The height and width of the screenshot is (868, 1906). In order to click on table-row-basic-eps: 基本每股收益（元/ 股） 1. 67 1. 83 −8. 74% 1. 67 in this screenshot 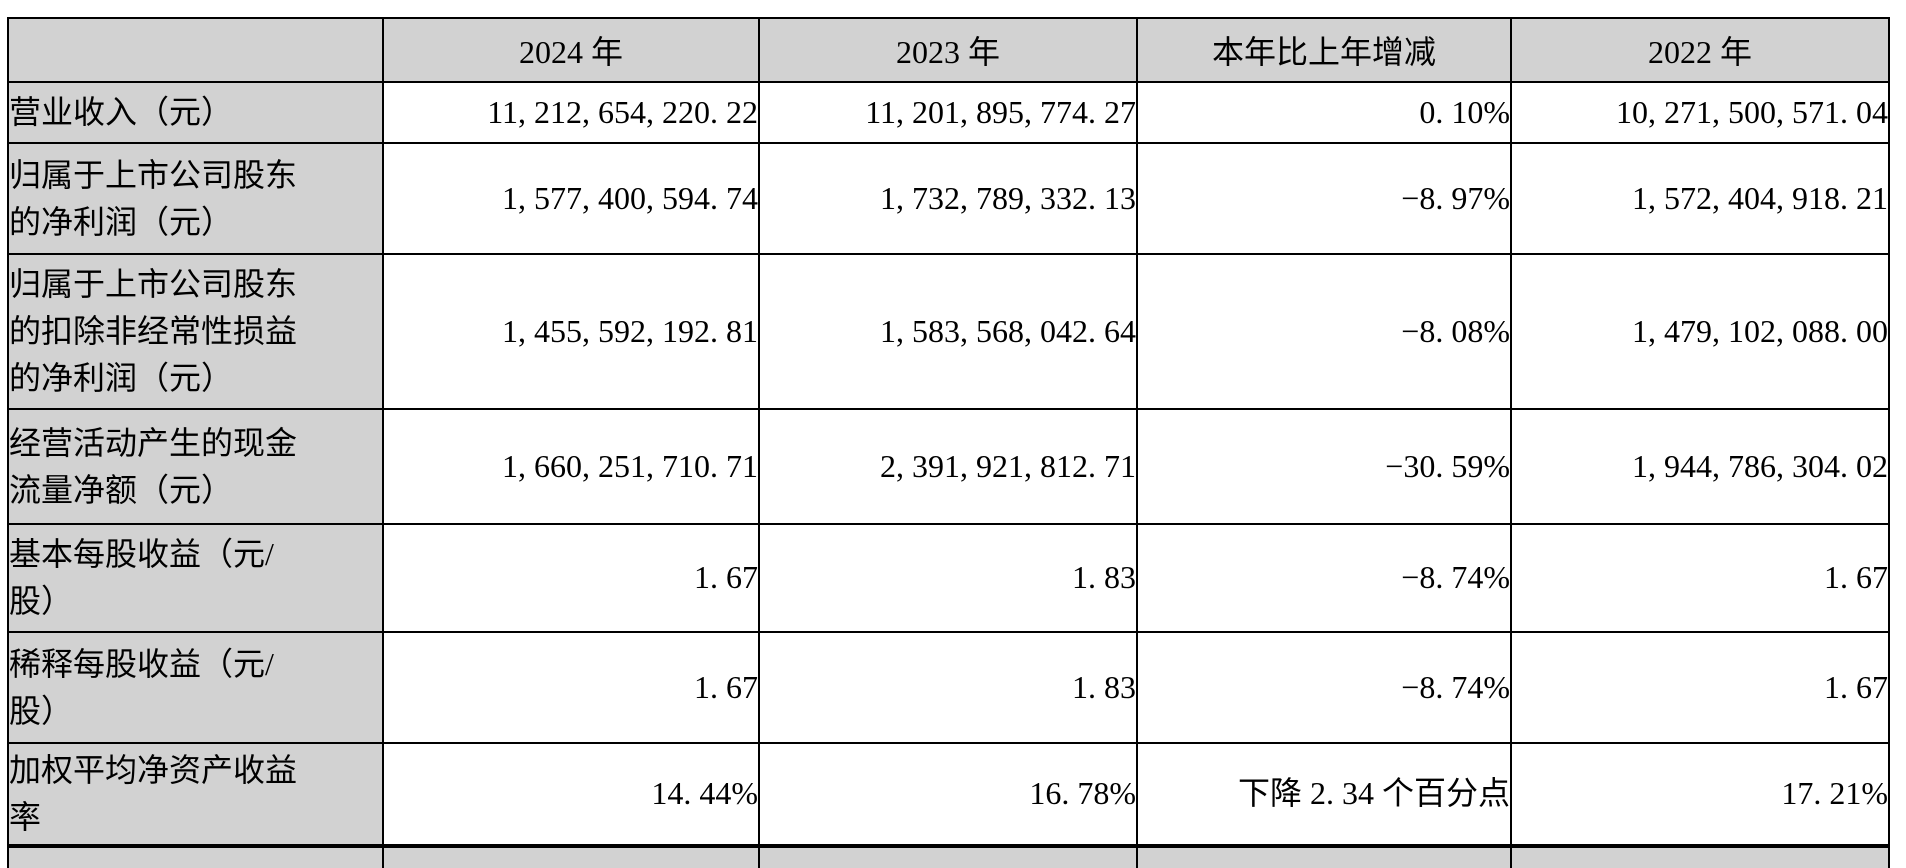, I will do `click(948, 578)`.